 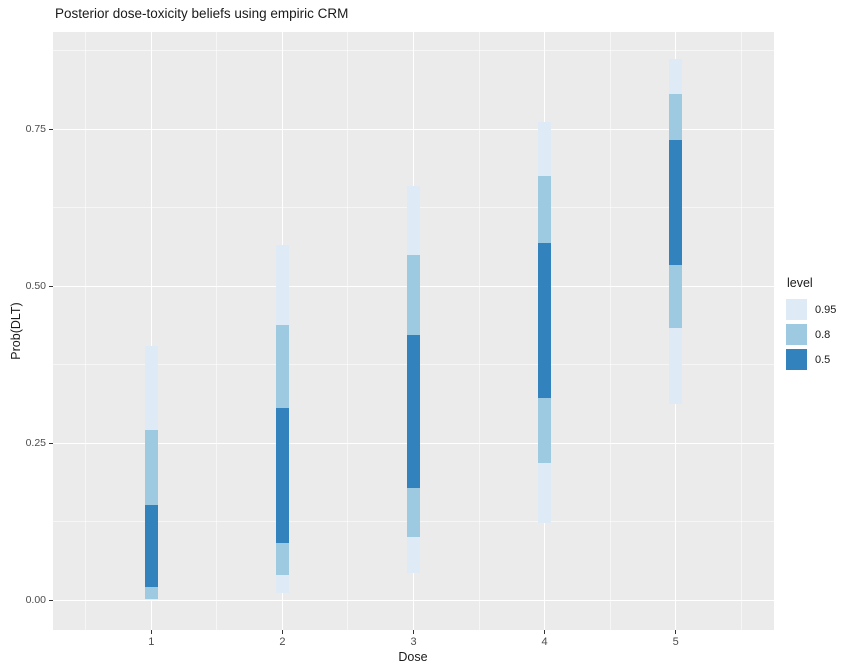 I want to click on y-tick-label: 0.50, so click(x=35, y=286).